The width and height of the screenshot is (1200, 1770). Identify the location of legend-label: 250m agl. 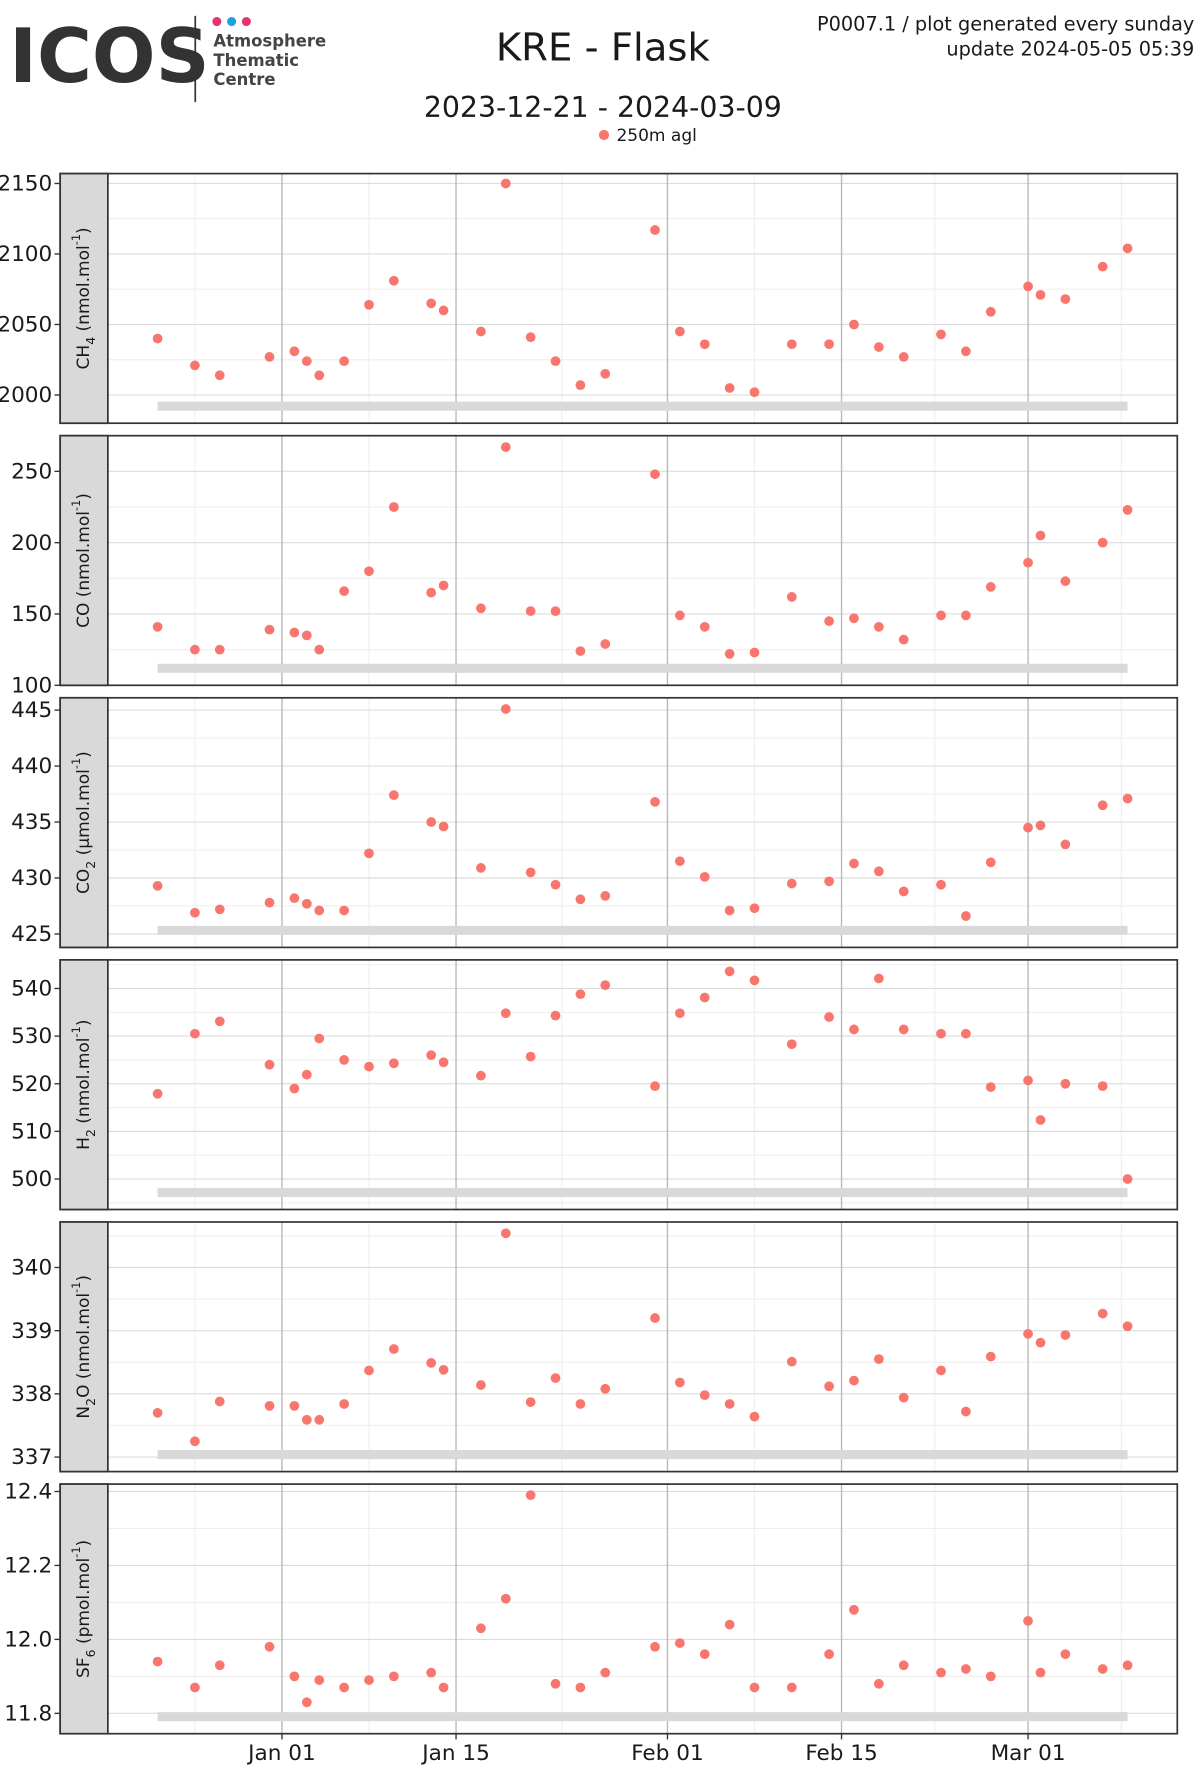
(656, 136).